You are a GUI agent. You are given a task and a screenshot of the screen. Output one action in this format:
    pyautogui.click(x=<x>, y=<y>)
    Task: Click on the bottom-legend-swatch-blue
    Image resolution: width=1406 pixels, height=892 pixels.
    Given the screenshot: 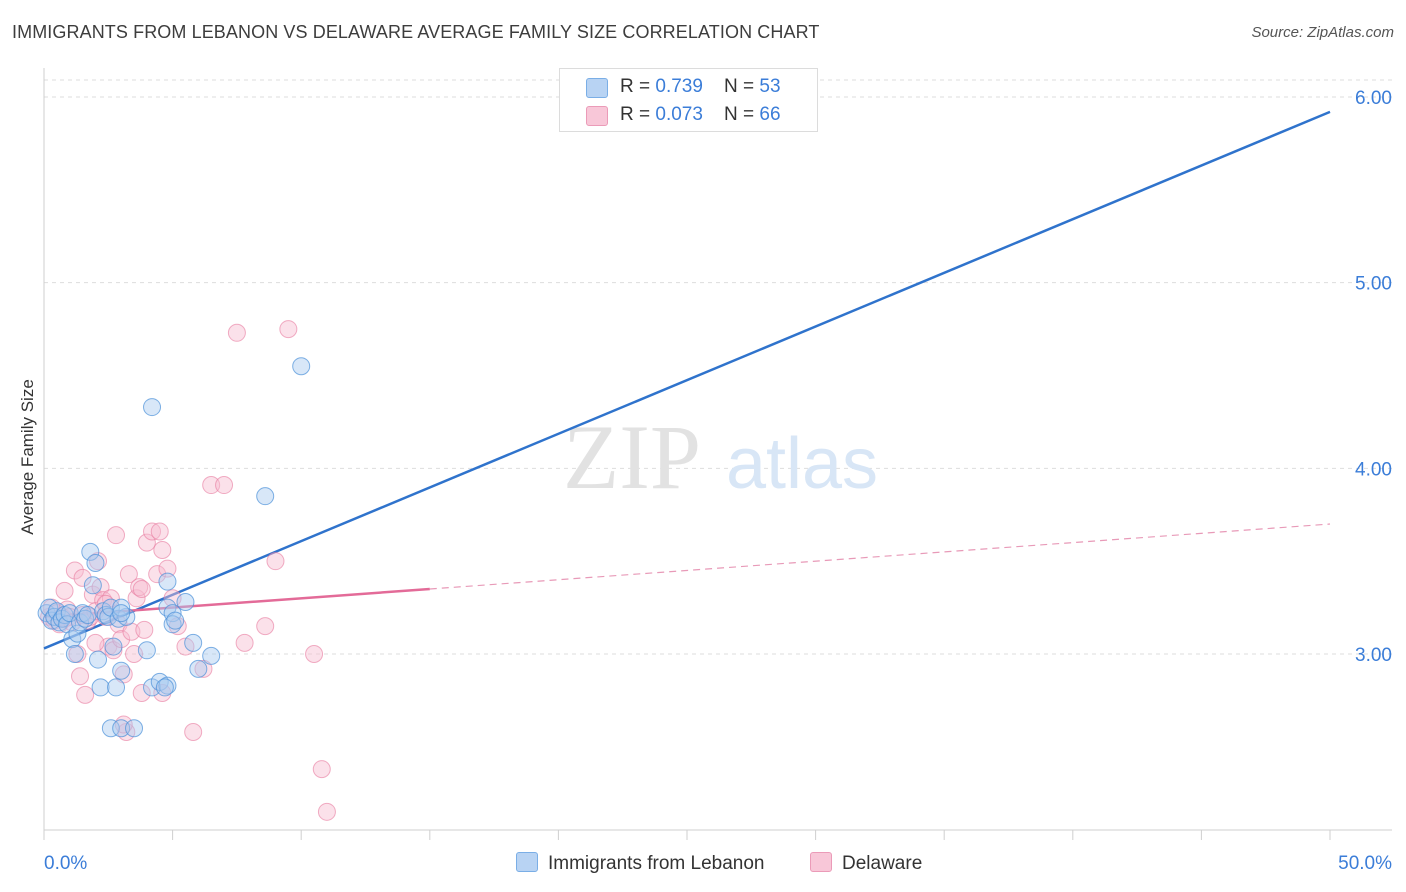 What is the action you would take?
    pyautogui.click(x=527, y=862)
    